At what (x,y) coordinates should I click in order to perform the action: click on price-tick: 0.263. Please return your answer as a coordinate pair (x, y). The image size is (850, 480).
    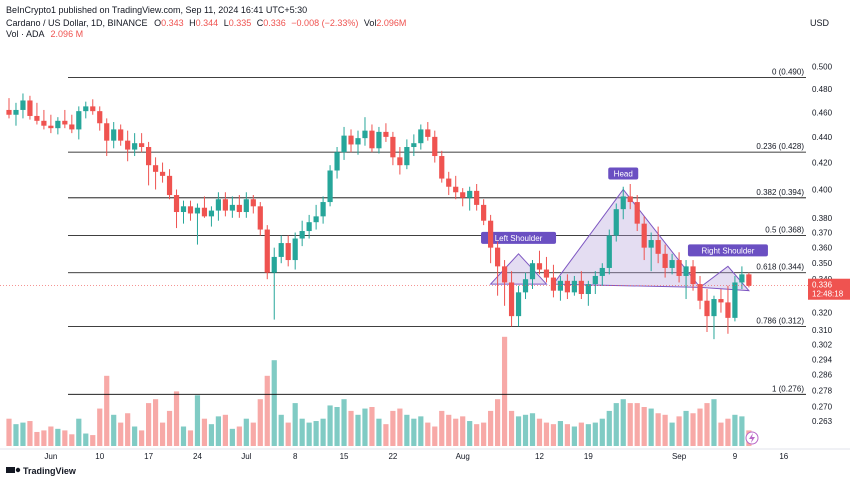
    Looking at the image, I should click on (822, 421).